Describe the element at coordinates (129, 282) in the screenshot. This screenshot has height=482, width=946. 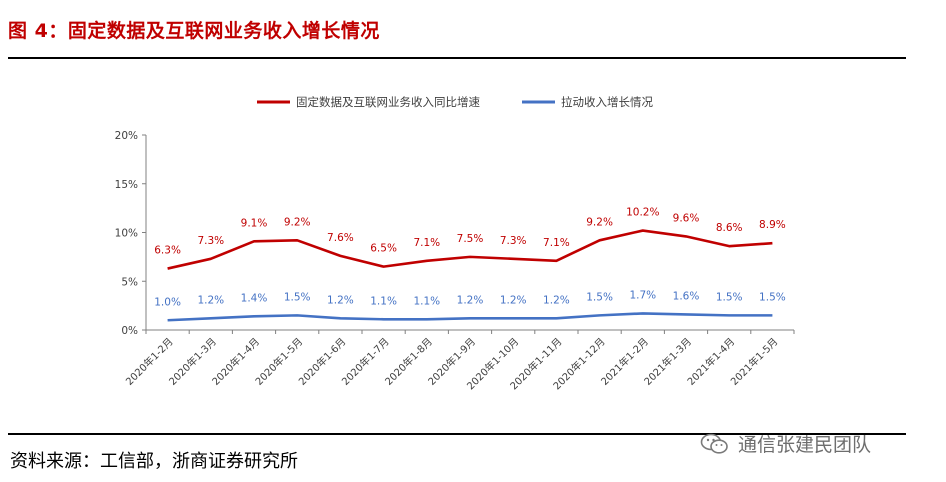
I see `y-tick-label: 5%` at that location.